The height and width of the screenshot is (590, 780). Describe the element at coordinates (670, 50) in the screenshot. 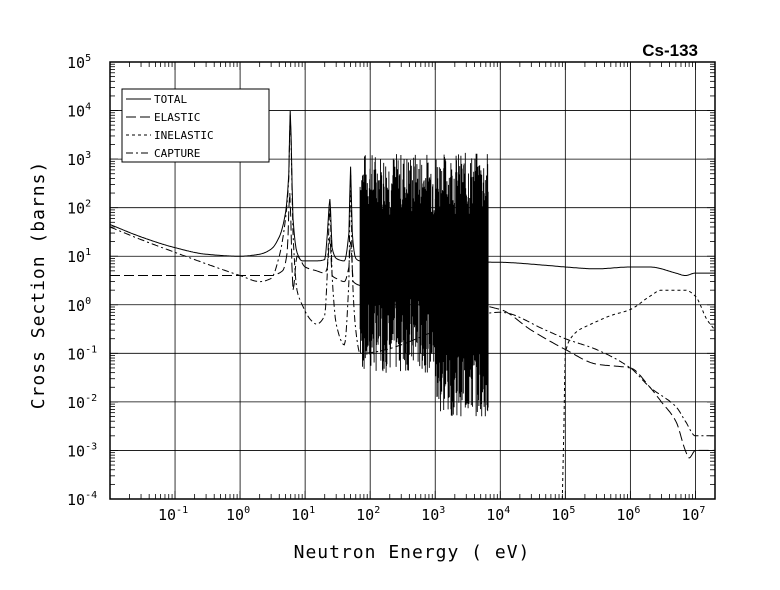

I see `chart-title: Cs-133` at that location.